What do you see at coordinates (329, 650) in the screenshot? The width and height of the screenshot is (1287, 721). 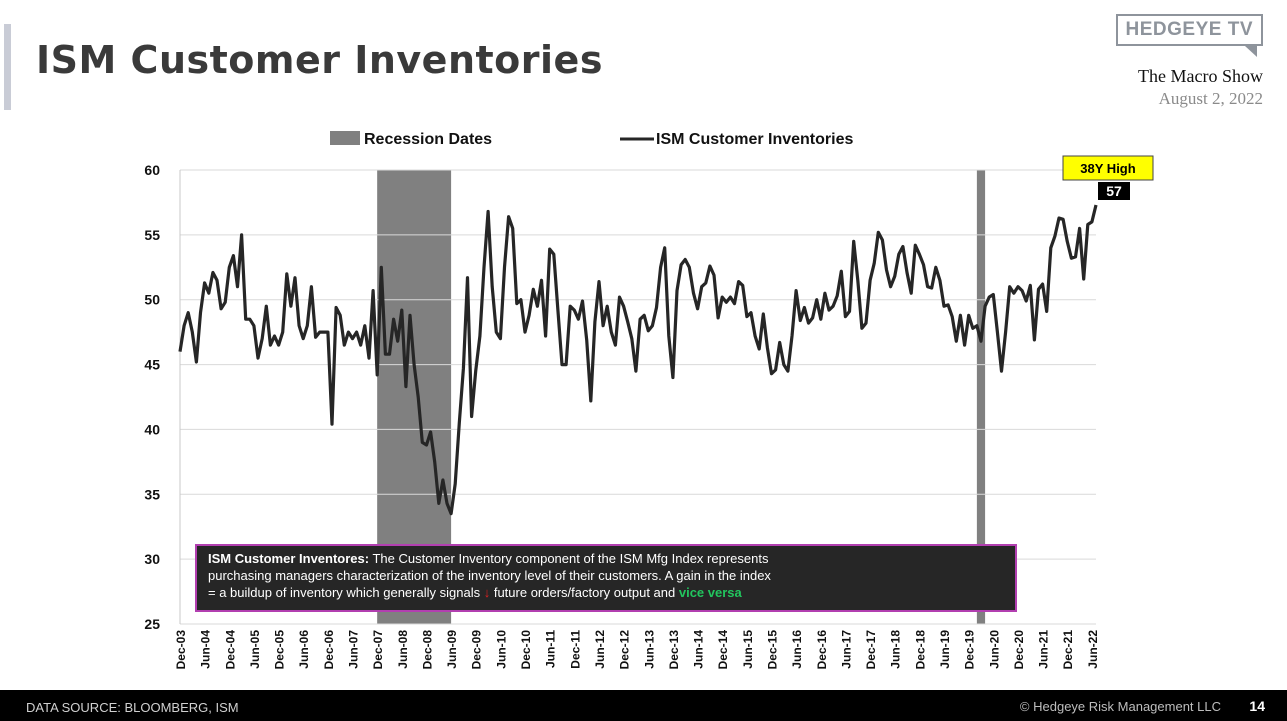 I see `x-tick-label: Dec-06` at bounding box center [329, 650].